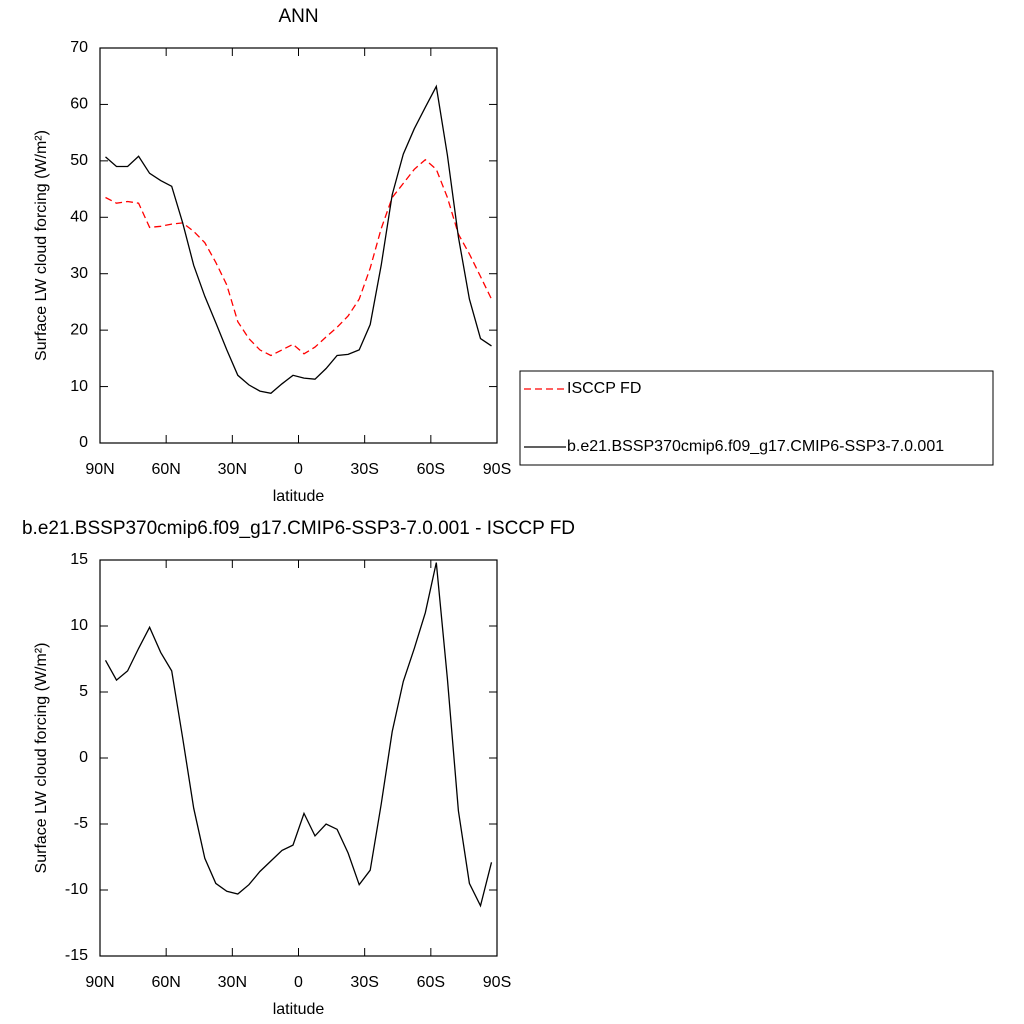  Describe the element at coordinates (81, 823) in the screenshot. I see `y-tick-label: -5` at that location.